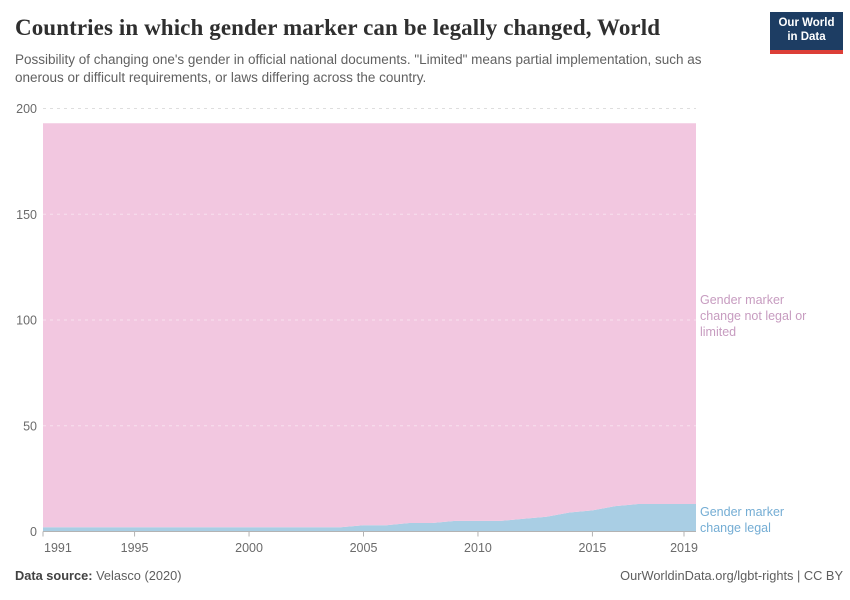  I want to click on y-tick-label-0: 0, so click(33, 532).